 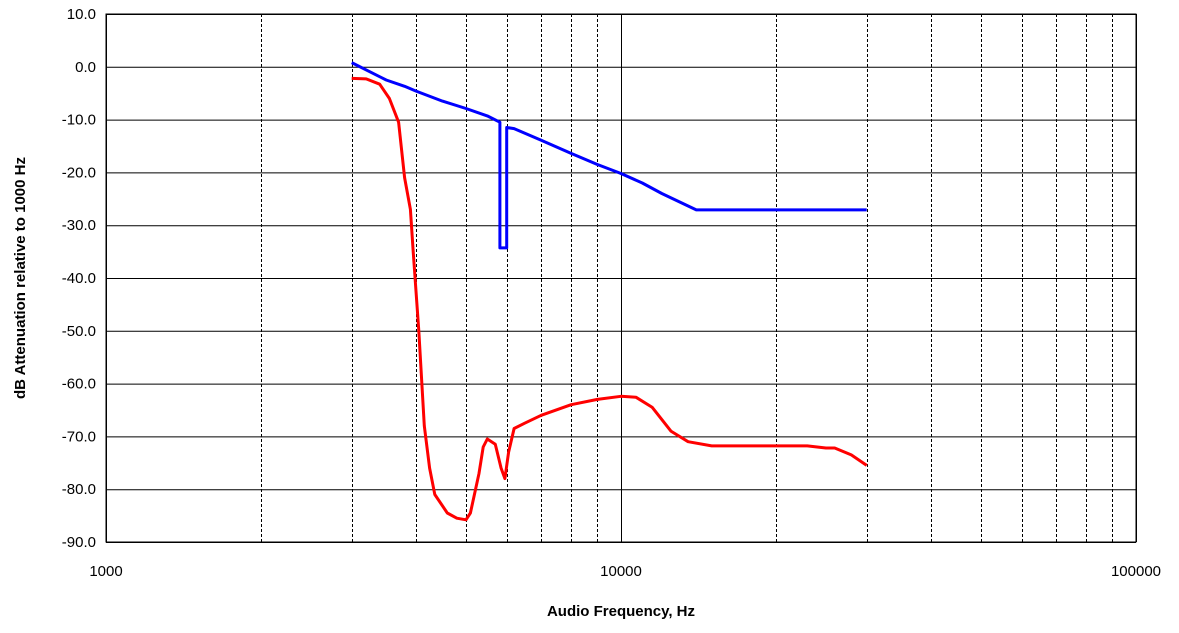 I want to click on x-tick-label: 10000, so click(x=621, y=571).